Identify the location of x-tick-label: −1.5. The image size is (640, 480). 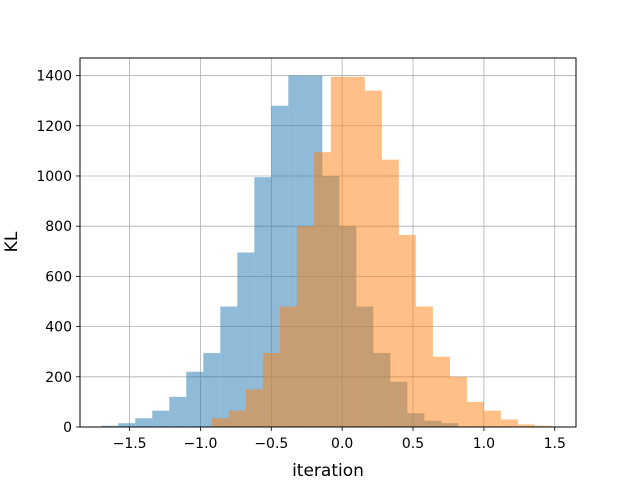
(130, 444).